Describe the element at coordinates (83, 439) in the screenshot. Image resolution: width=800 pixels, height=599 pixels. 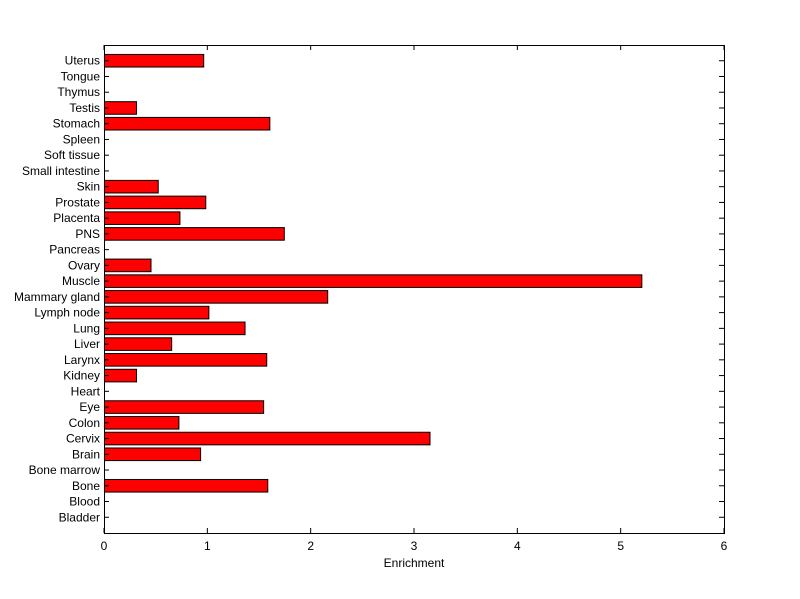
I see `y-tick-label: Cervix` at that location.